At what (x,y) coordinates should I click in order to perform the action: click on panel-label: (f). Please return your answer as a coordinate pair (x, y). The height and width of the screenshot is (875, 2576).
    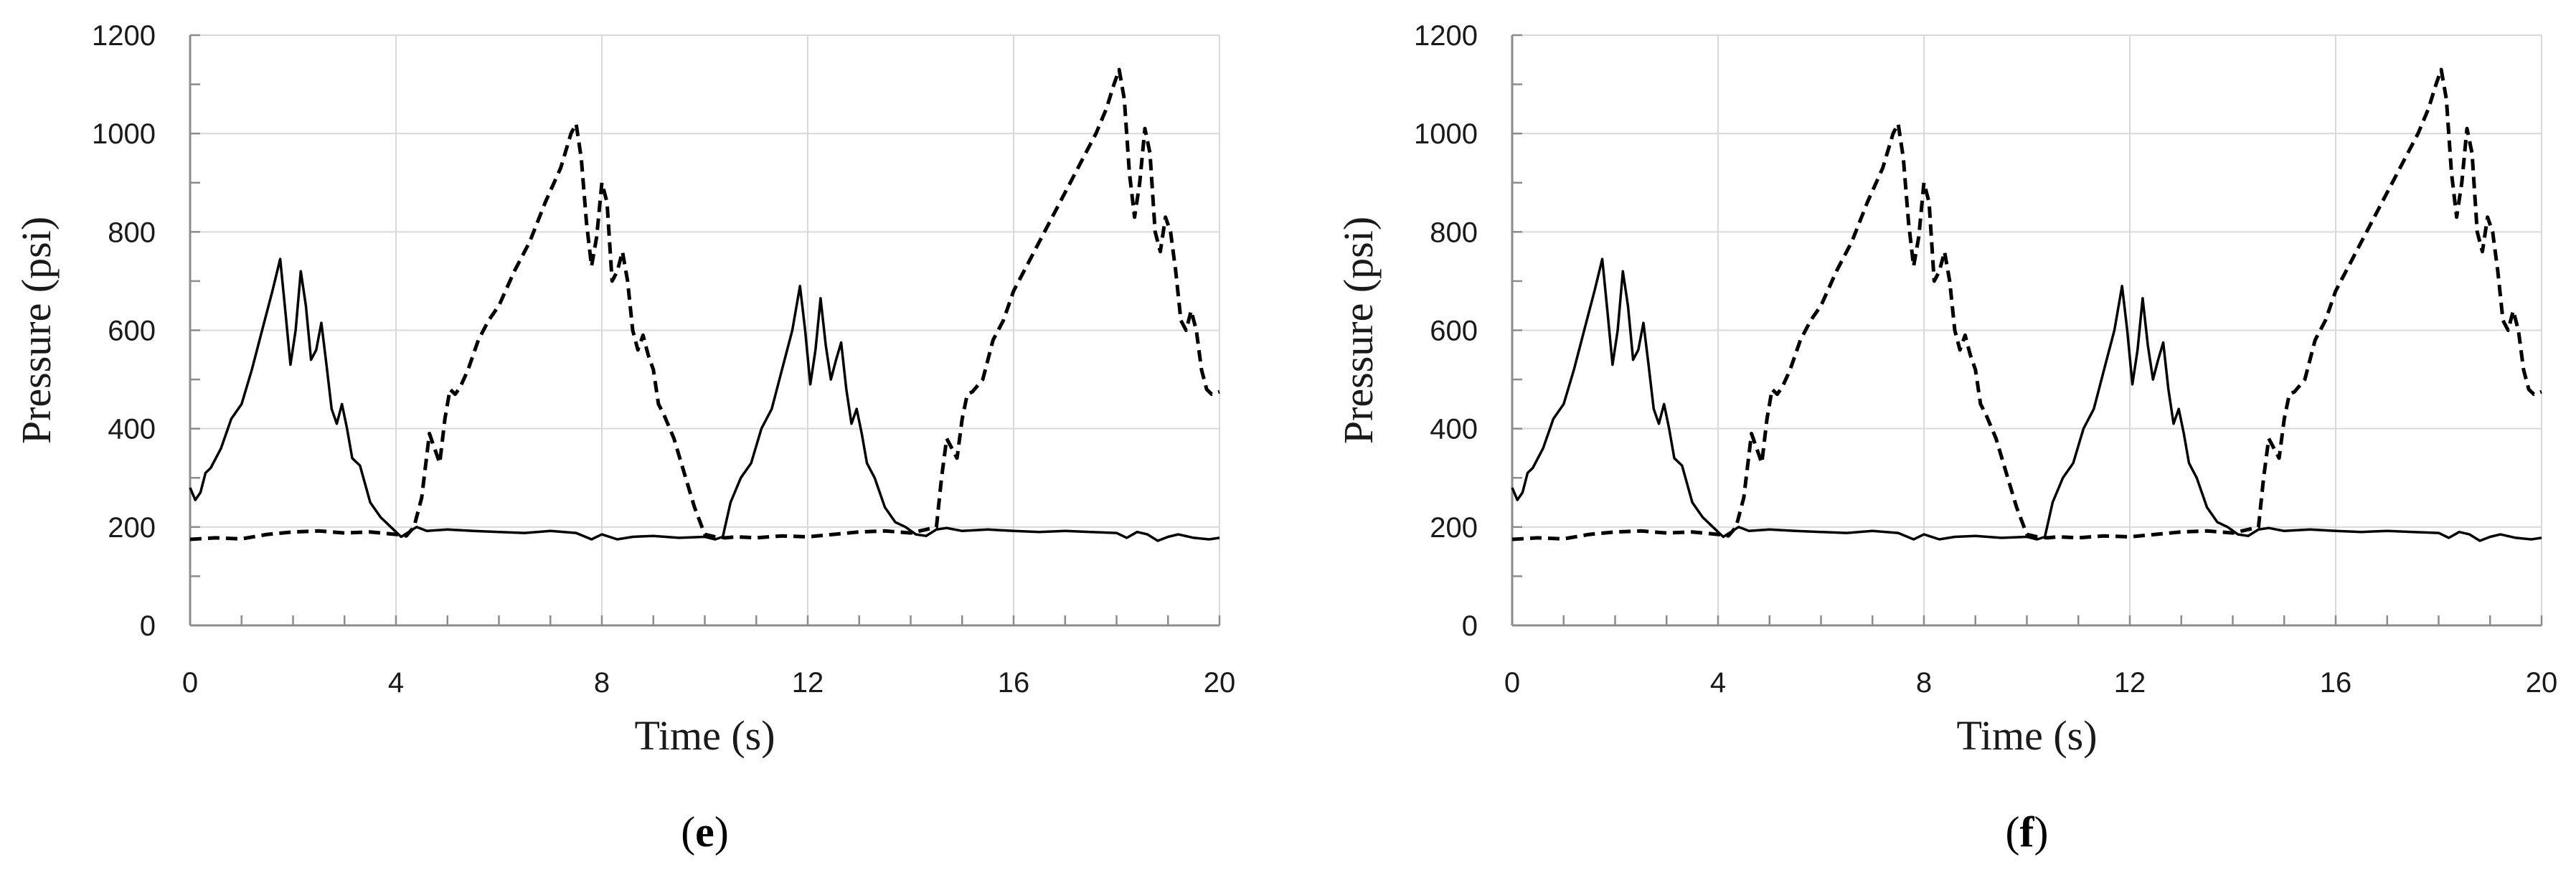
    Looking at the image, I should click on (2027, 832).